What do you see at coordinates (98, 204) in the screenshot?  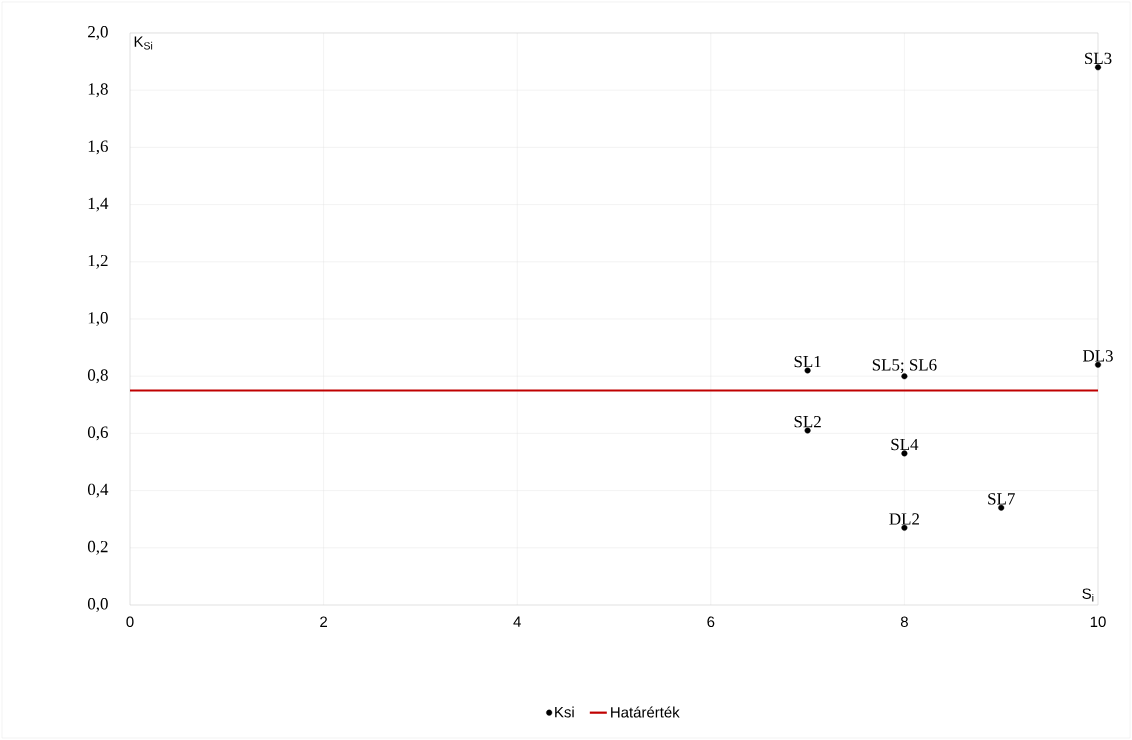 I see `y-tick-label: 1,4` at bounding box center [98, 204].